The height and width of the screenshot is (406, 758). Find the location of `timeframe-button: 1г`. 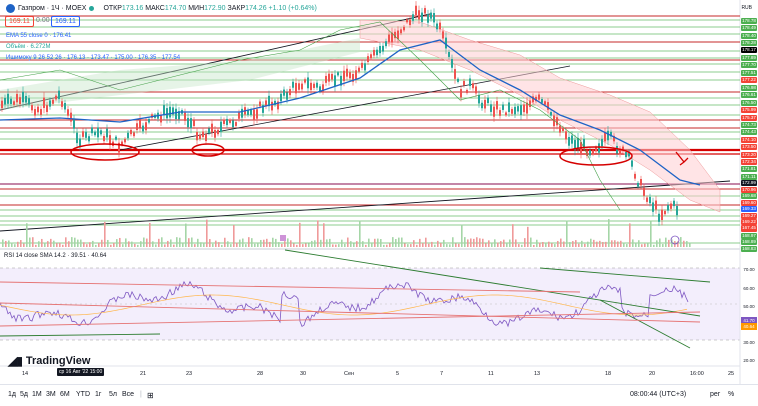

timeframe-button: 1г is located at coordinates (98, 394).